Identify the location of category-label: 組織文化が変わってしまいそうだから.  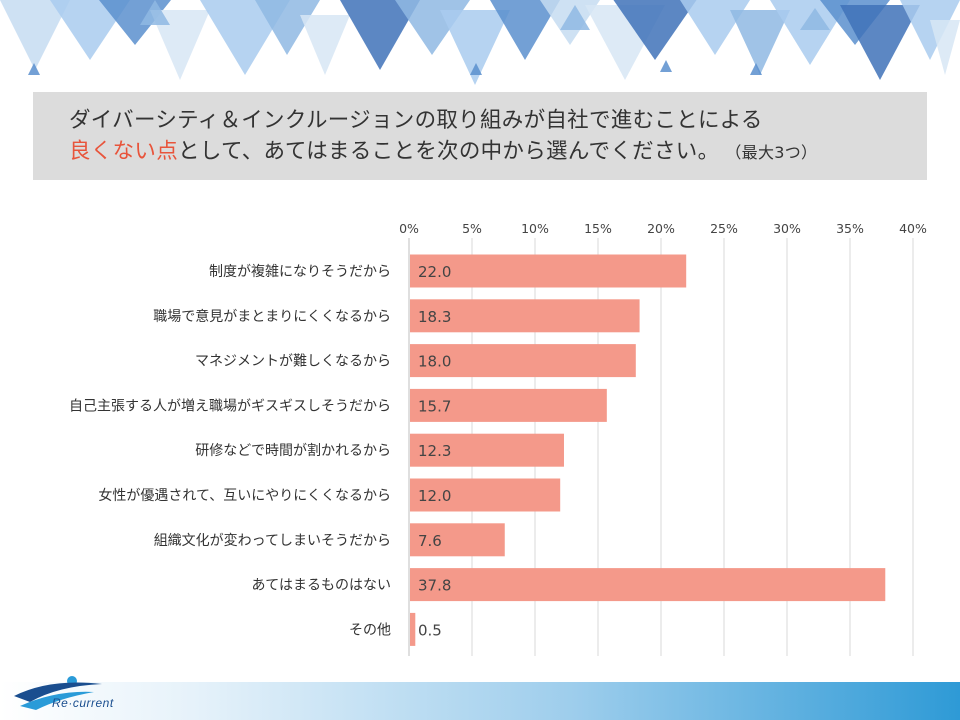
(272, 540).